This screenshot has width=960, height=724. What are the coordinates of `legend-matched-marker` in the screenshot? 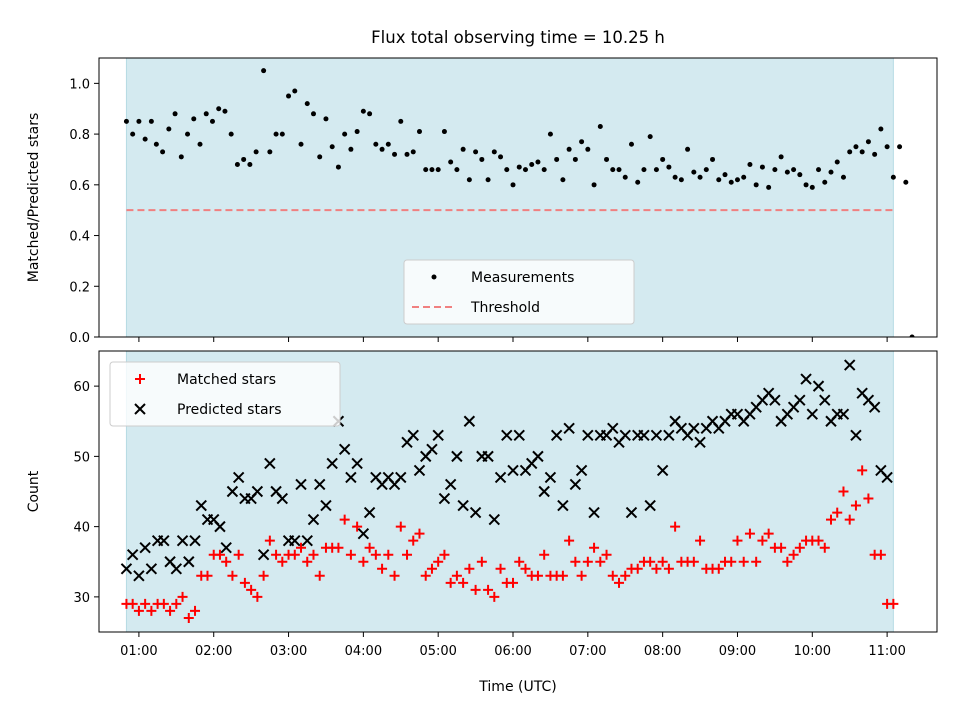 It's located at (140, 379).